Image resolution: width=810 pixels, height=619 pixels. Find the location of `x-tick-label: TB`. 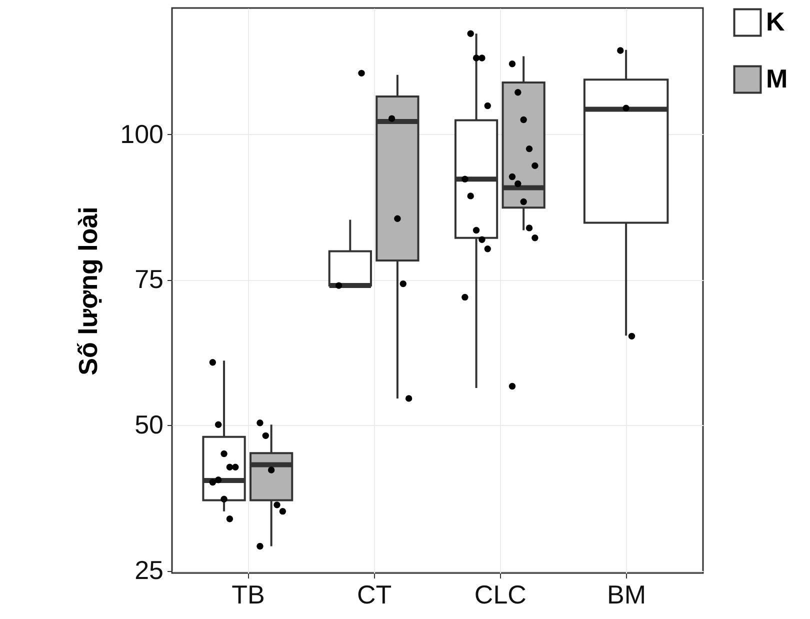

x-tick-label: TB is located at coordinates (248, 595).